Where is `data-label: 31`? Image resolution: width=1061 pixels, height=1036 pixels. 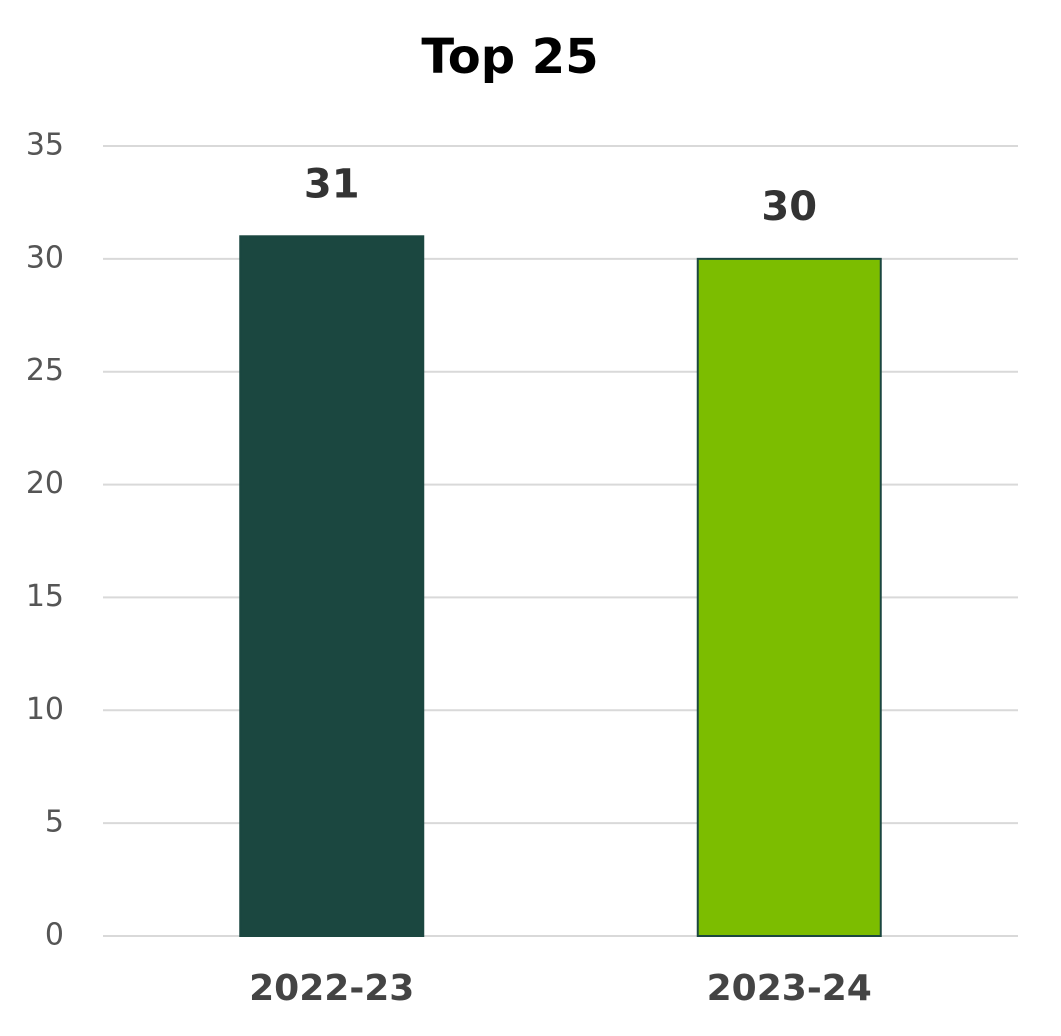 data-label: 31 is located at coordinates (332, 184).